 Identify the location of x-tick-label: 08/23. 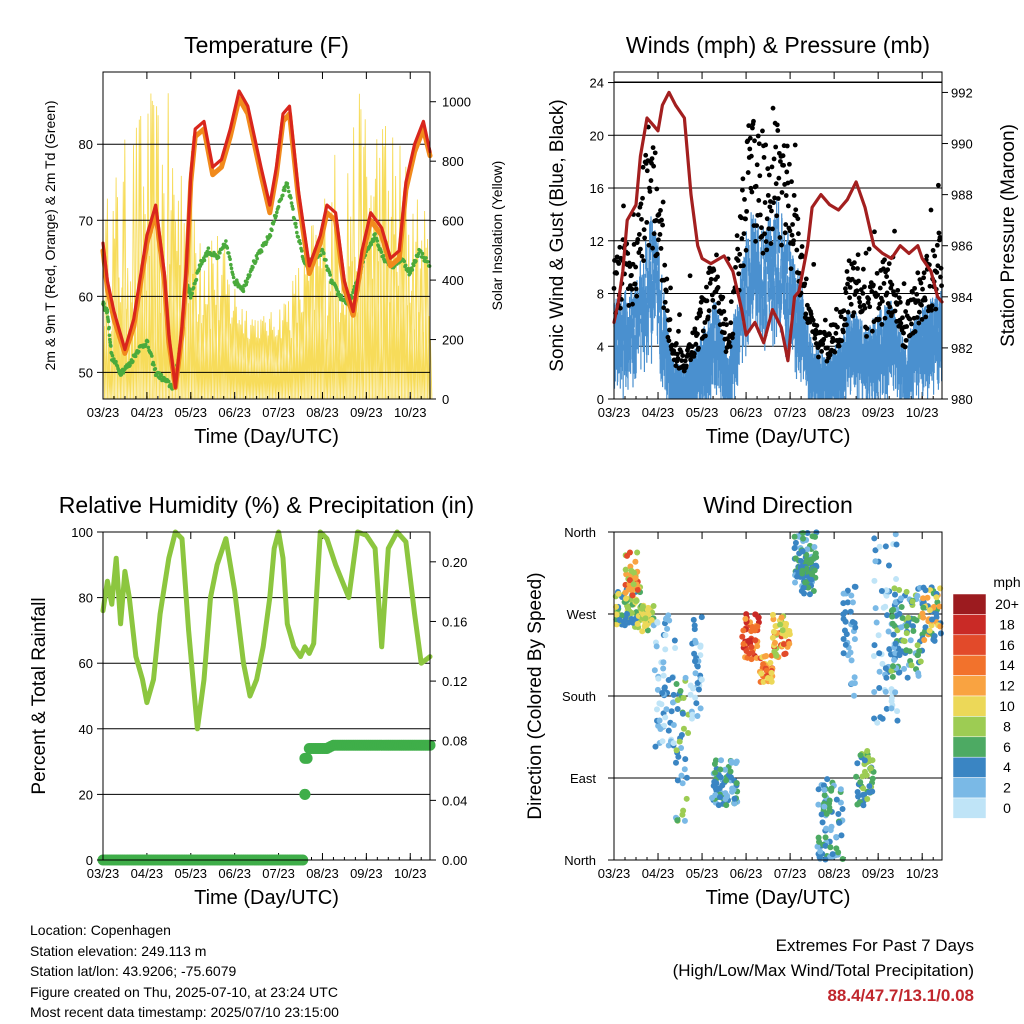
(834, 873).